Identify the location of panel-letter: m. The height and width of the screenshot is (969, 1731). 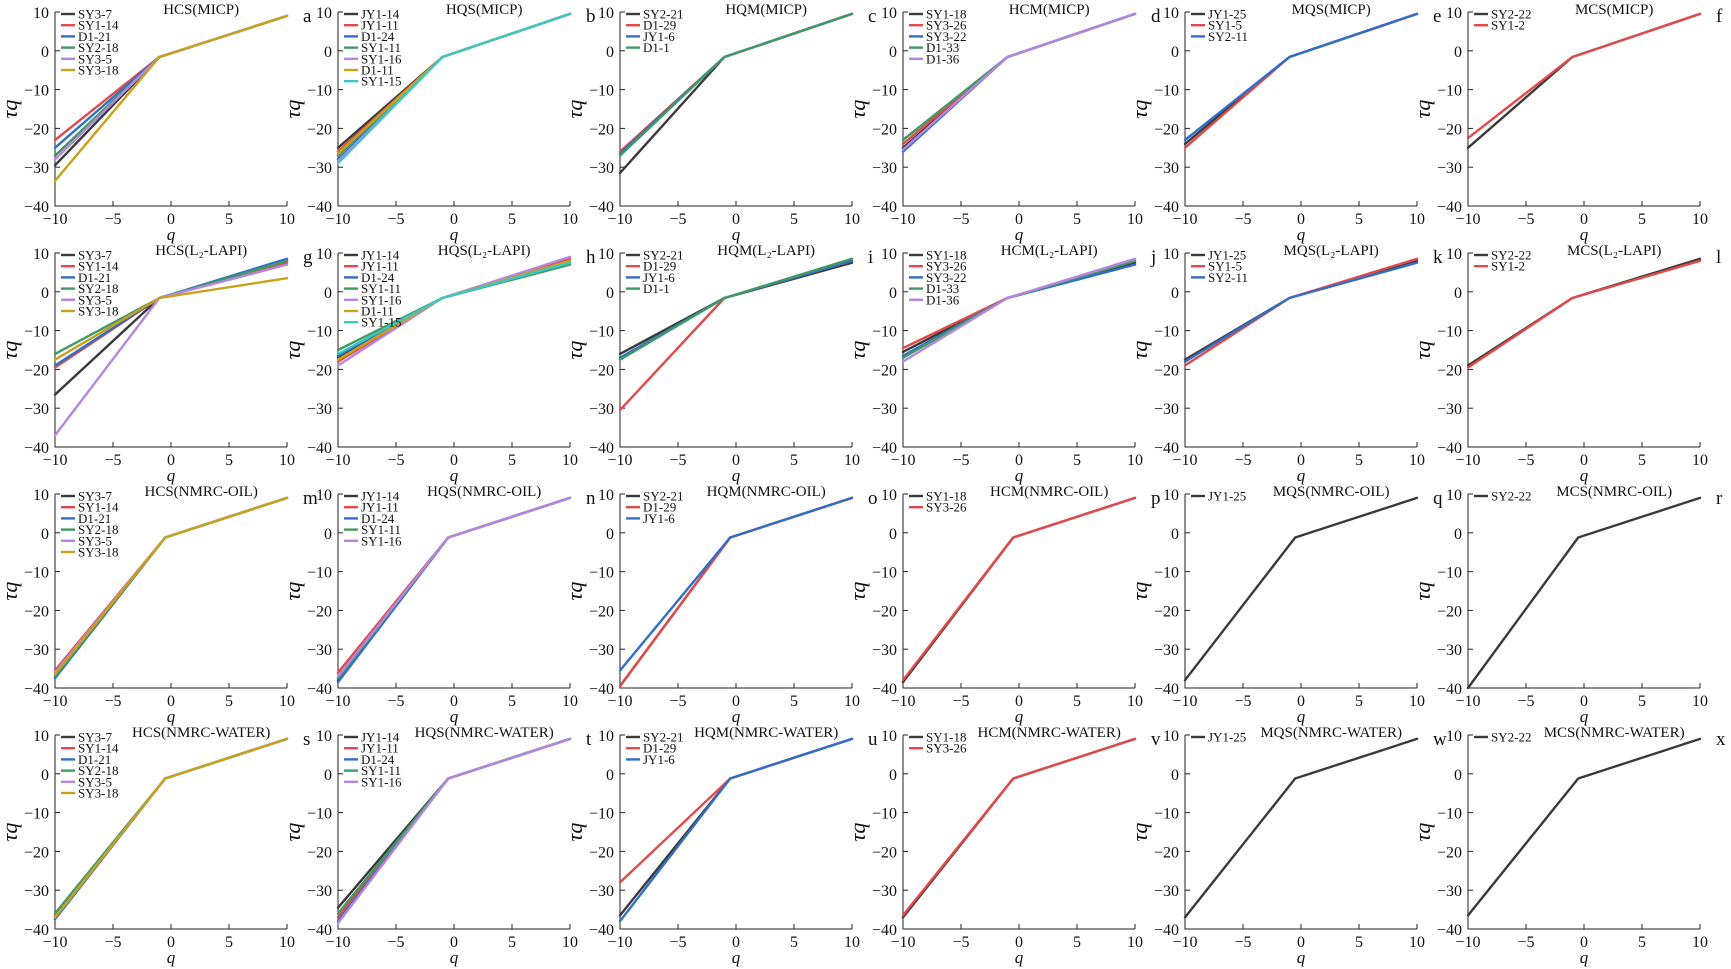
(310, 498).